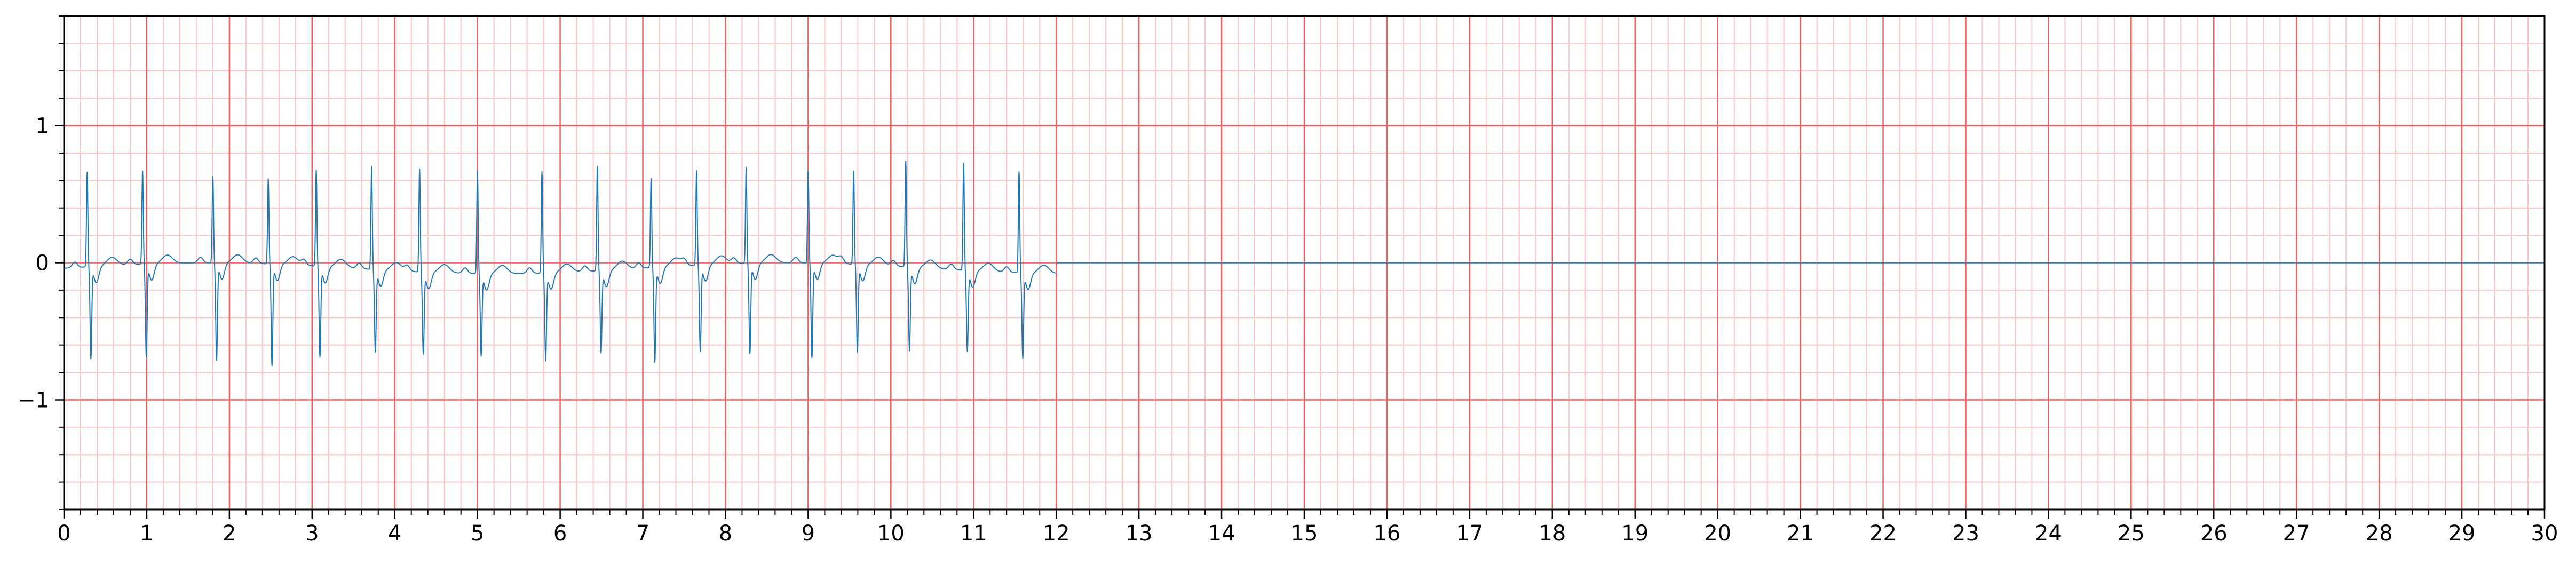 The height and width of the screenshot is (565, 2576). I want to click on x-tick-label: 3, so click(312, 533).